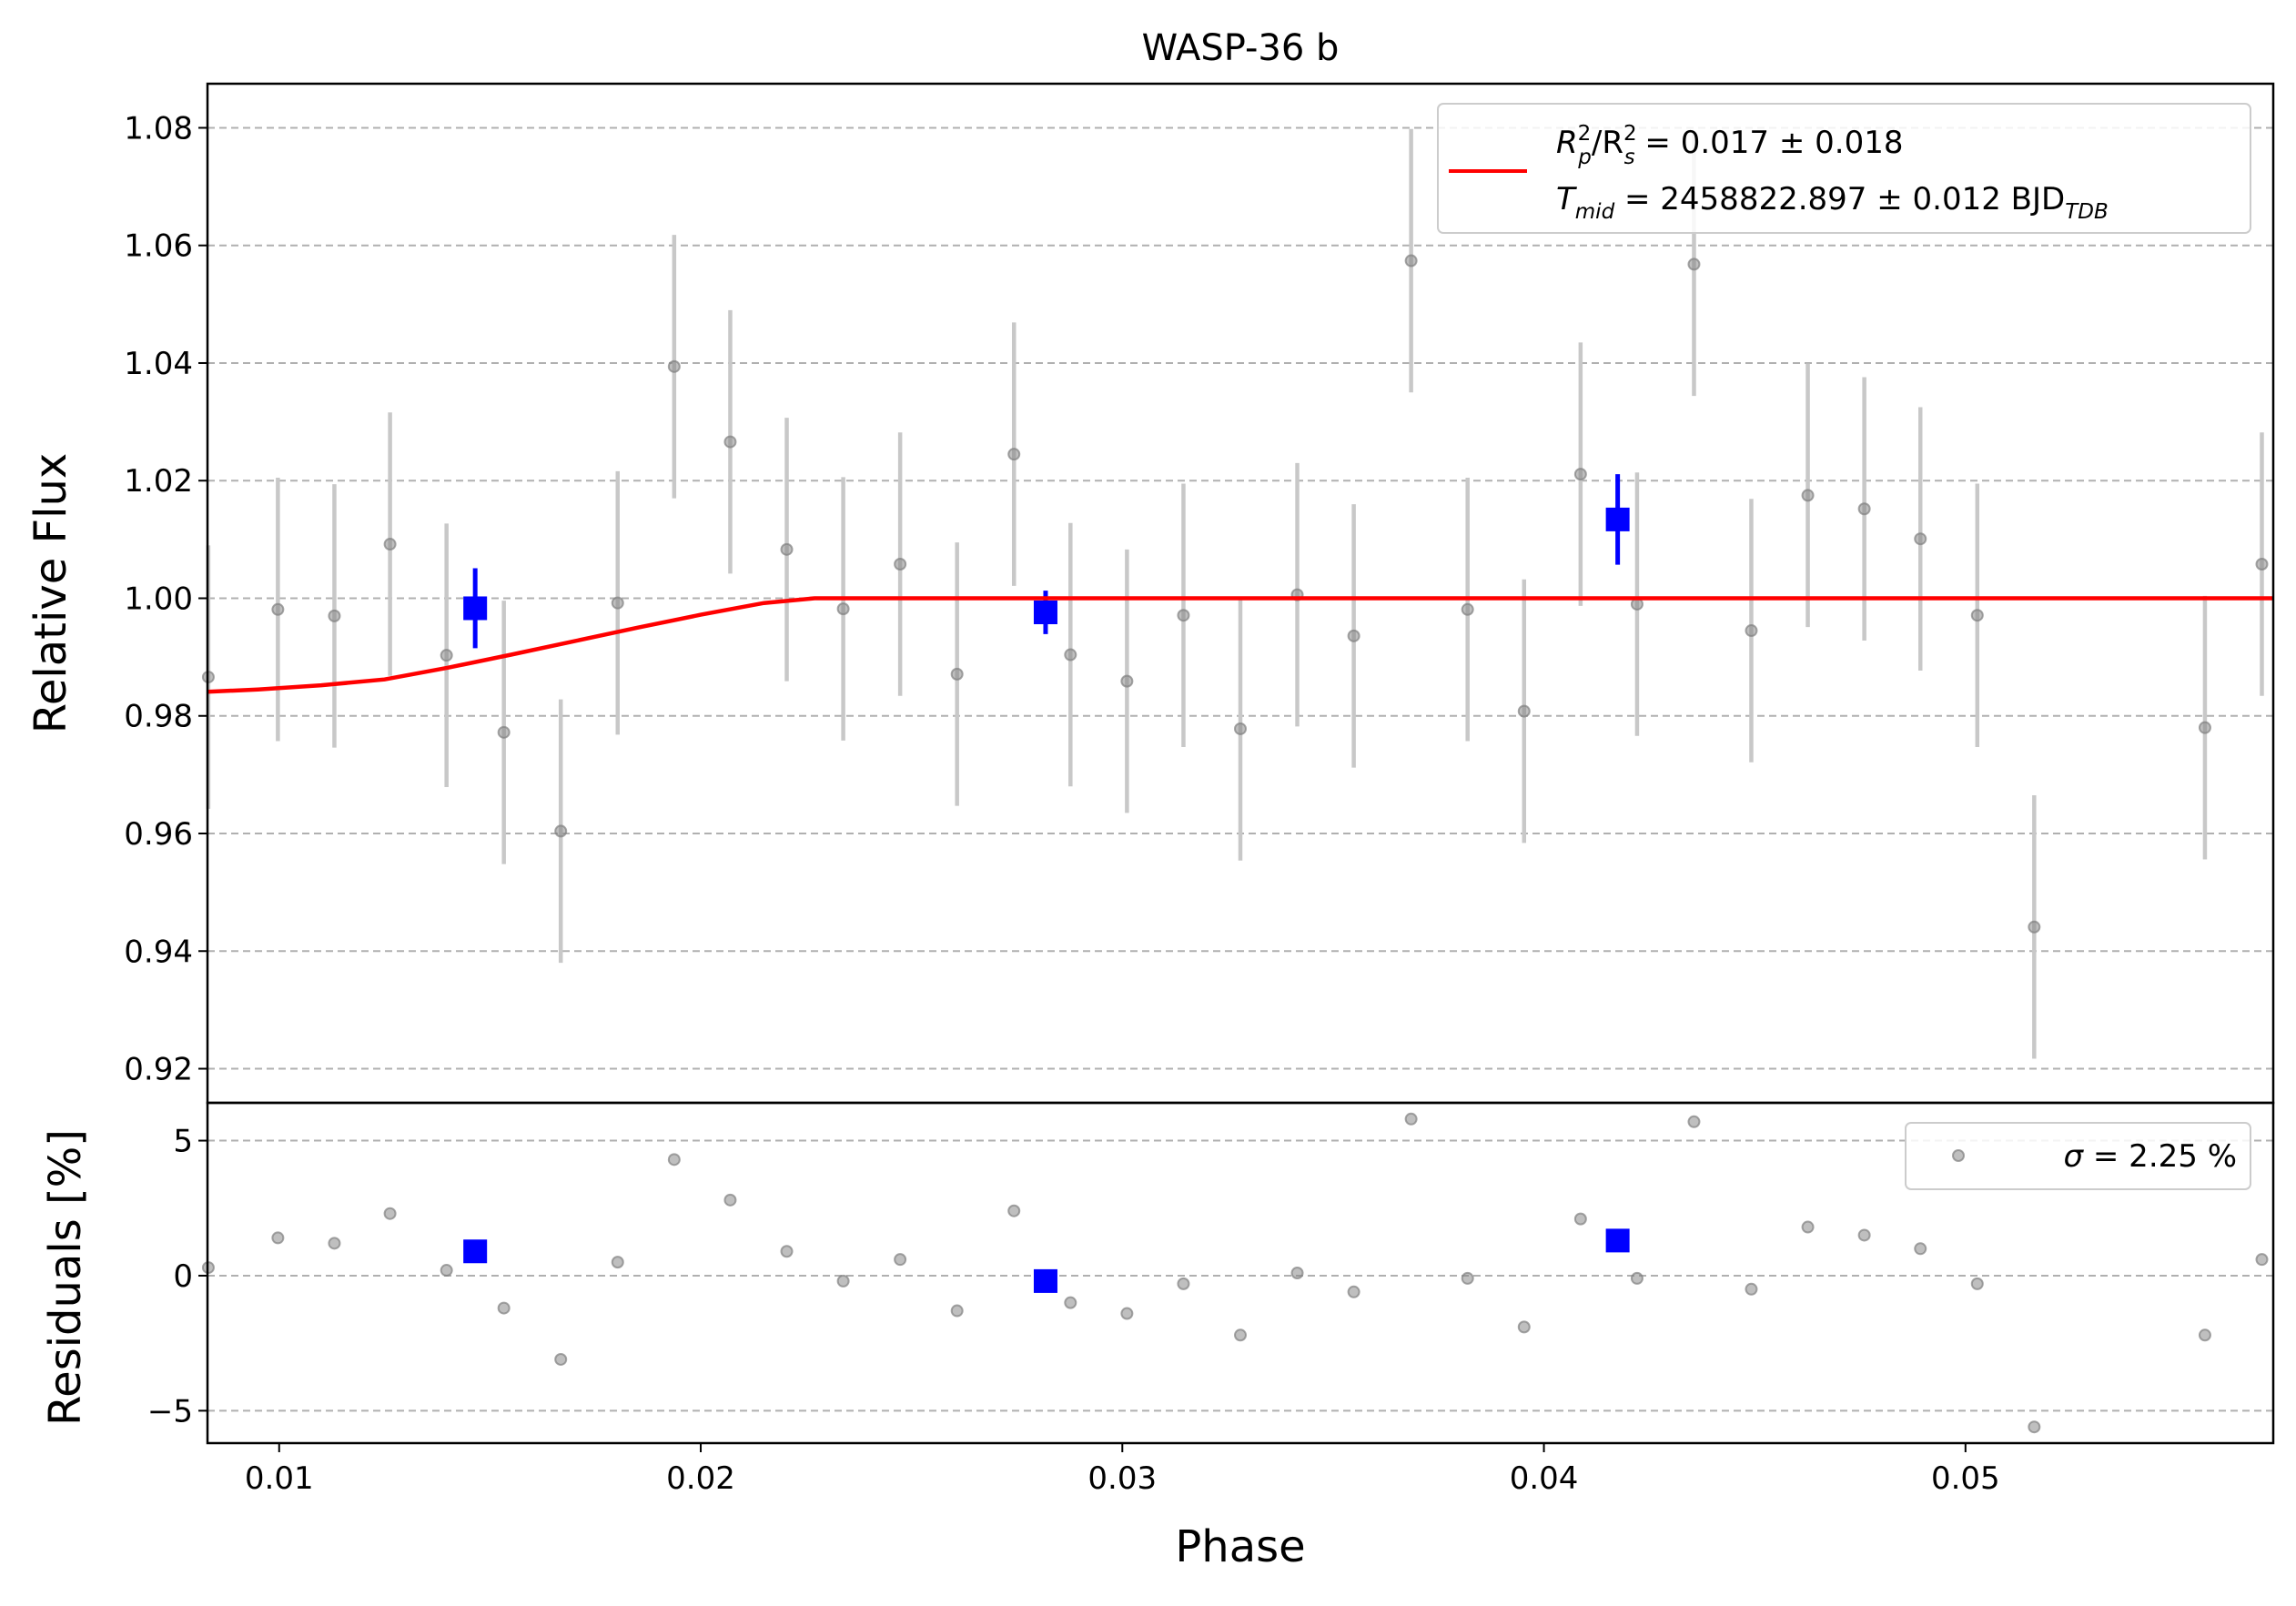  I want to click on legend-residual-marker, so click(1959, 1155).